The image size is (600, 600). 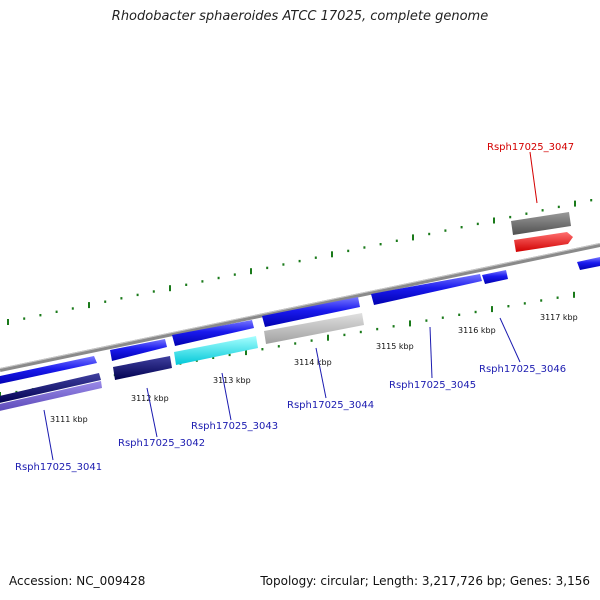 I want to click on feature-cyan, so click(x=216, y=350).